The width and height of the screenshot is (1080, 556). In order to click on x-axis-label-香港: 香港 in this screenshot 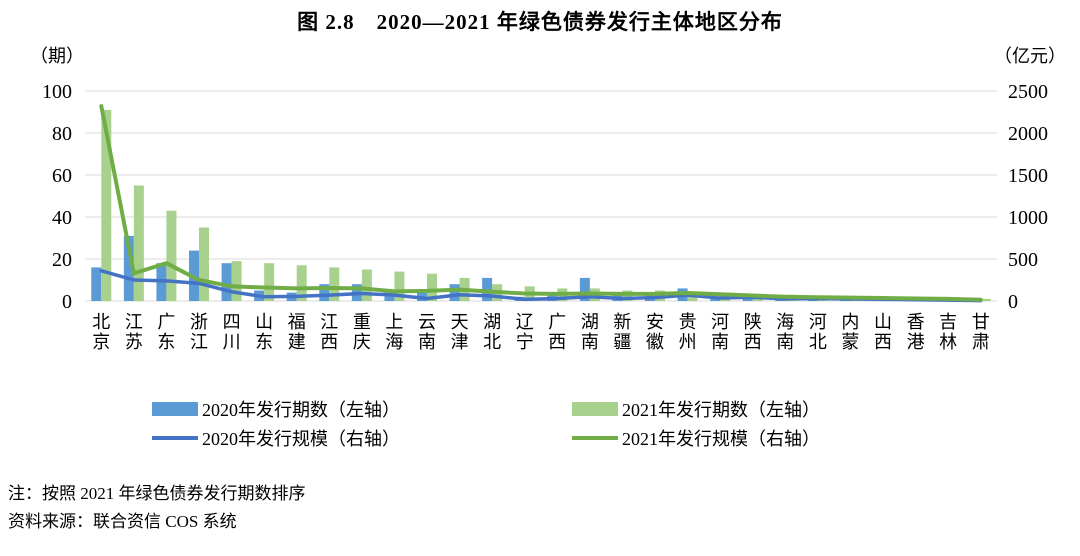, I will do `click(916, 332)`.